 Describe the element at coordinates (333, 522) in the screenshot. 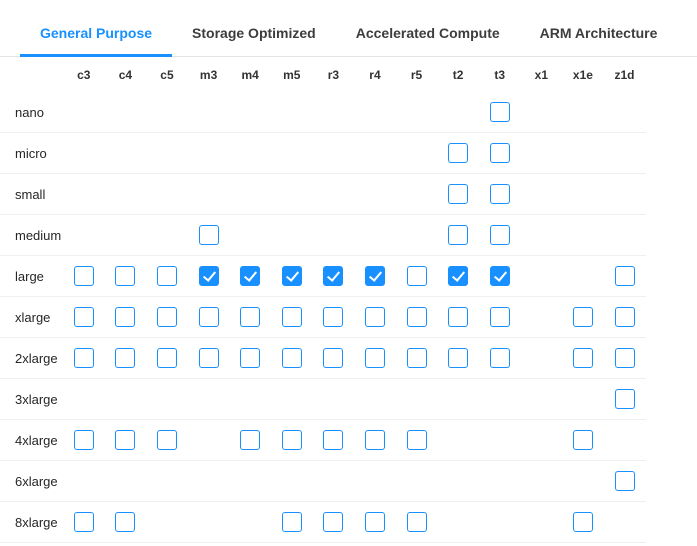

I see `checkbox-8xlarge-r3` at that location.